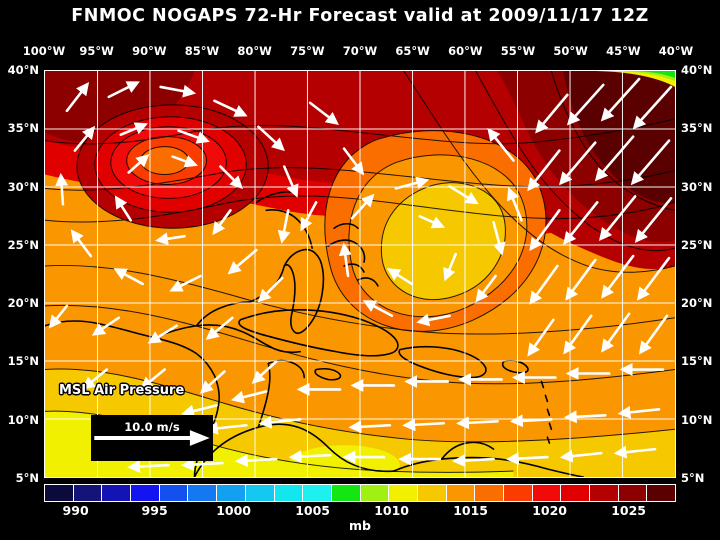  Describe the element at coordinates (391, 510) in the screenshot. I see `colorbar-tick-1010: 1010` at that location.